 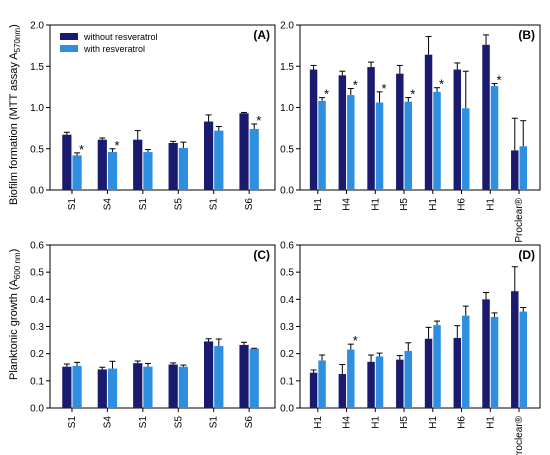 What do you see at coordinates (287, 381) in the screenshot?
I see `y-tick-label: 0.1` at bounding box center [287, 381].